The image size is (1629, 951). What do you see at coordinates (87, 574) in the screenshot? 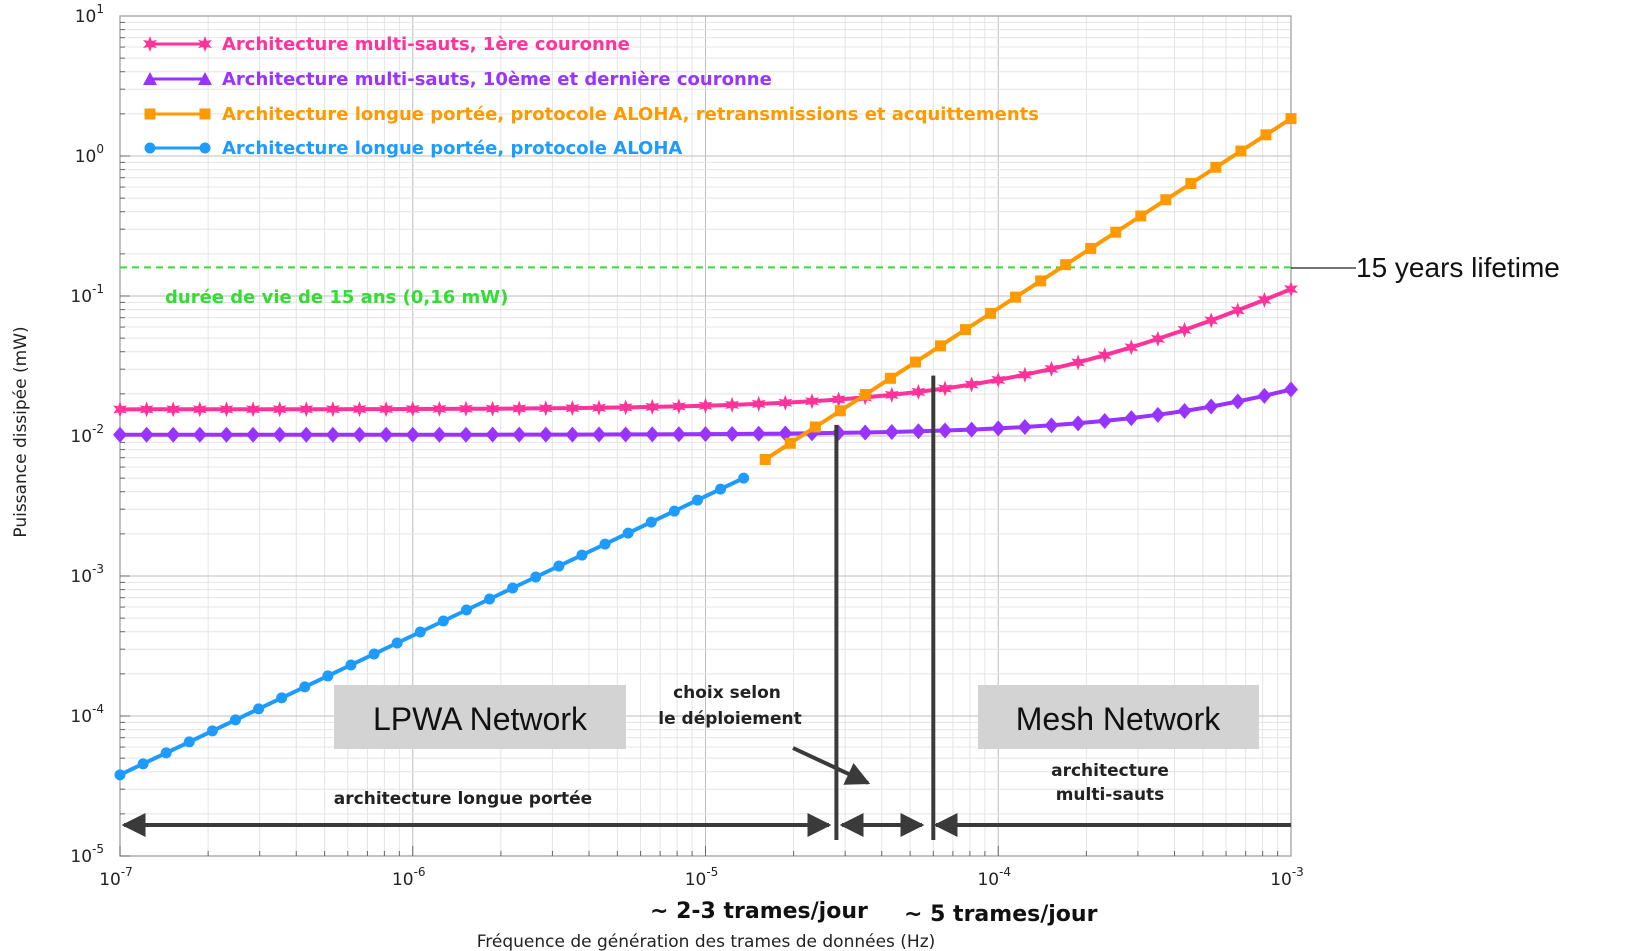
I see `y-tick-label: 10⁻³` at bounding box center [87, 574].